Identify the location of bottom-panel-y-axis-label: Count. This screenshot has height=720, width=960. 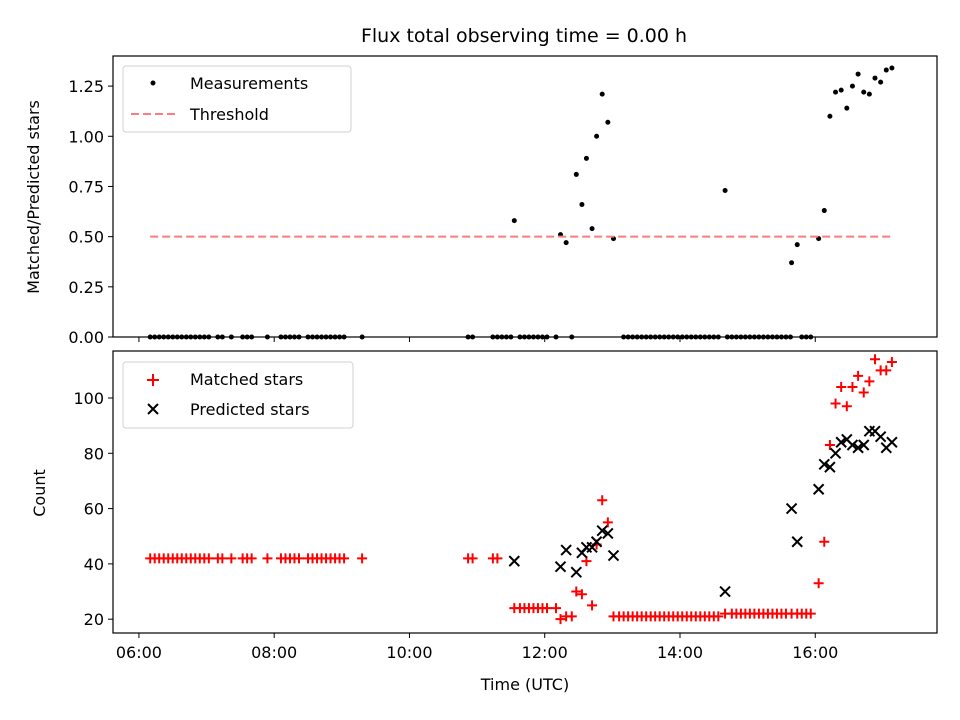
(39, 493).